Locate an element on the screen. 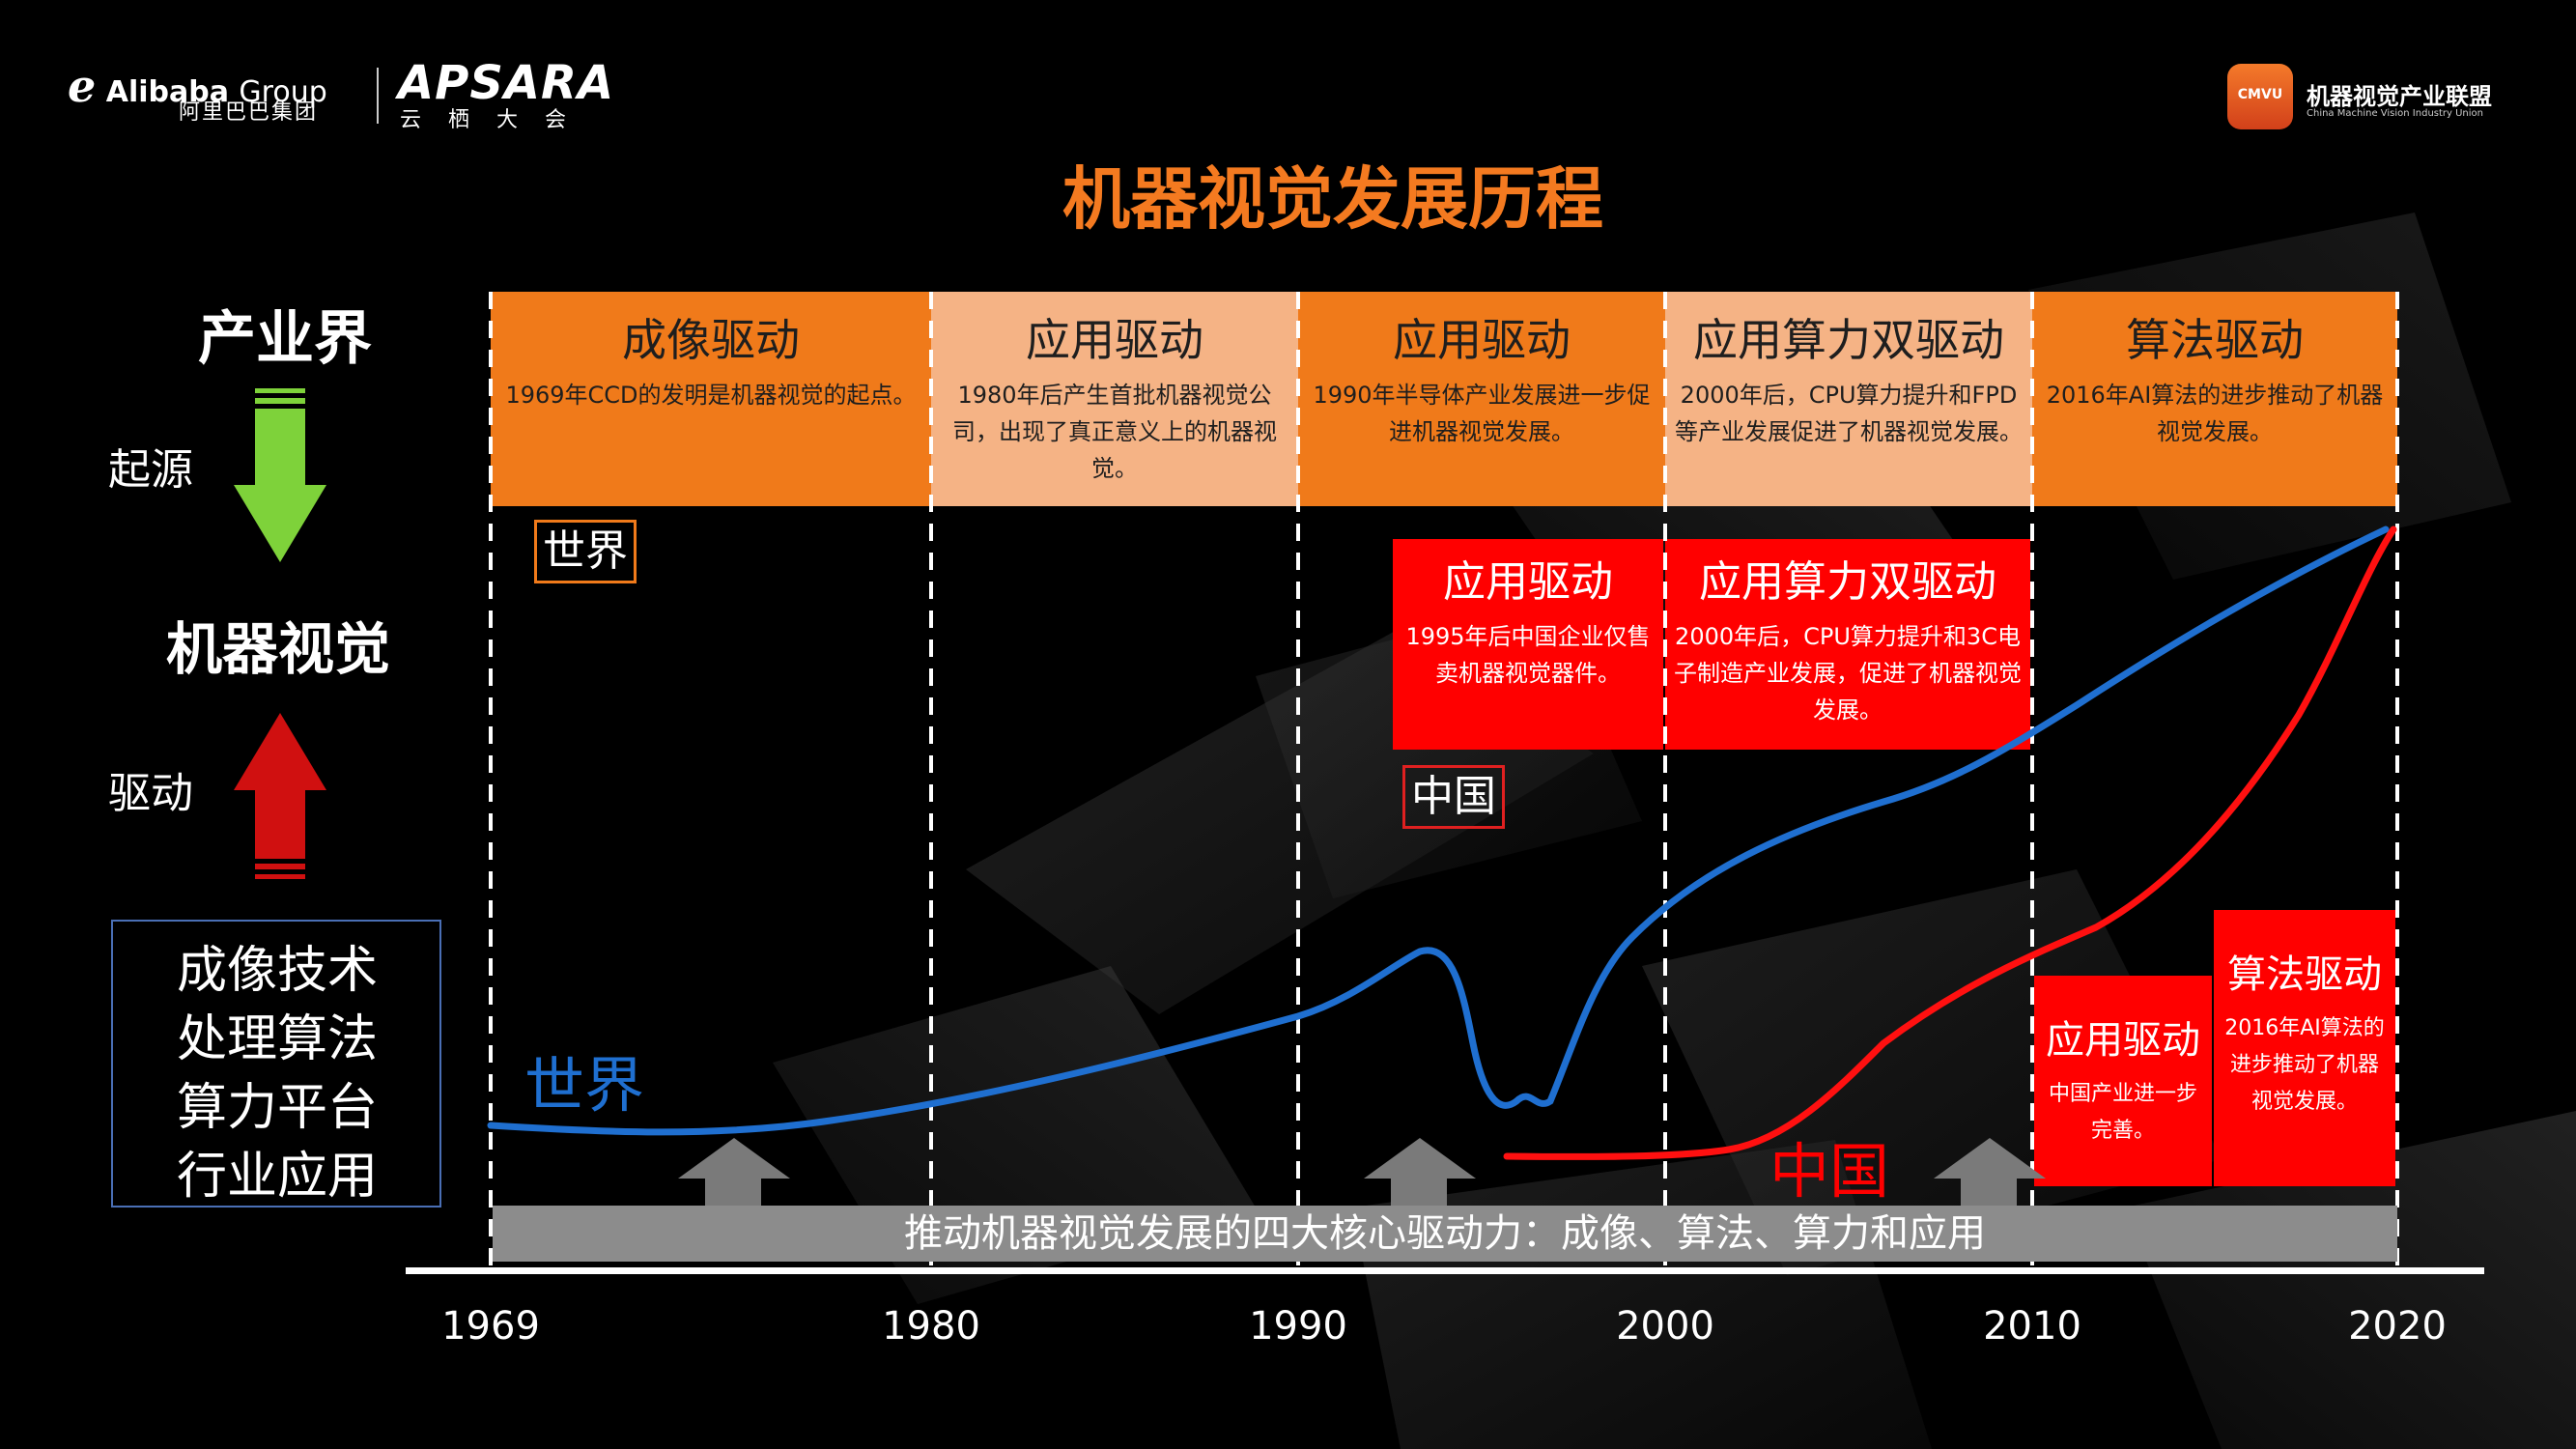  phase-desc: 2000年后，CPU算力提升和3C电子制造产业发展，促进了机器视觉发展。 is located at coordinates (1848, 673).